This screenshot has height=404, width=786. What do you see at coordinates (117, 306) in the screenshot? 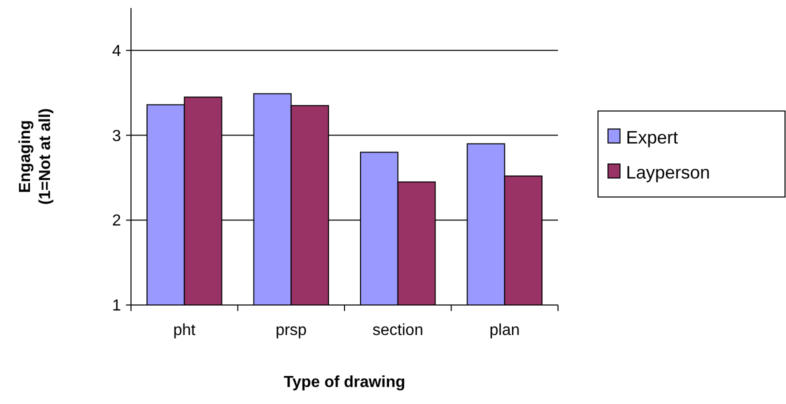
I see `y-tick-label: 1` at bounding box center [117, 306].